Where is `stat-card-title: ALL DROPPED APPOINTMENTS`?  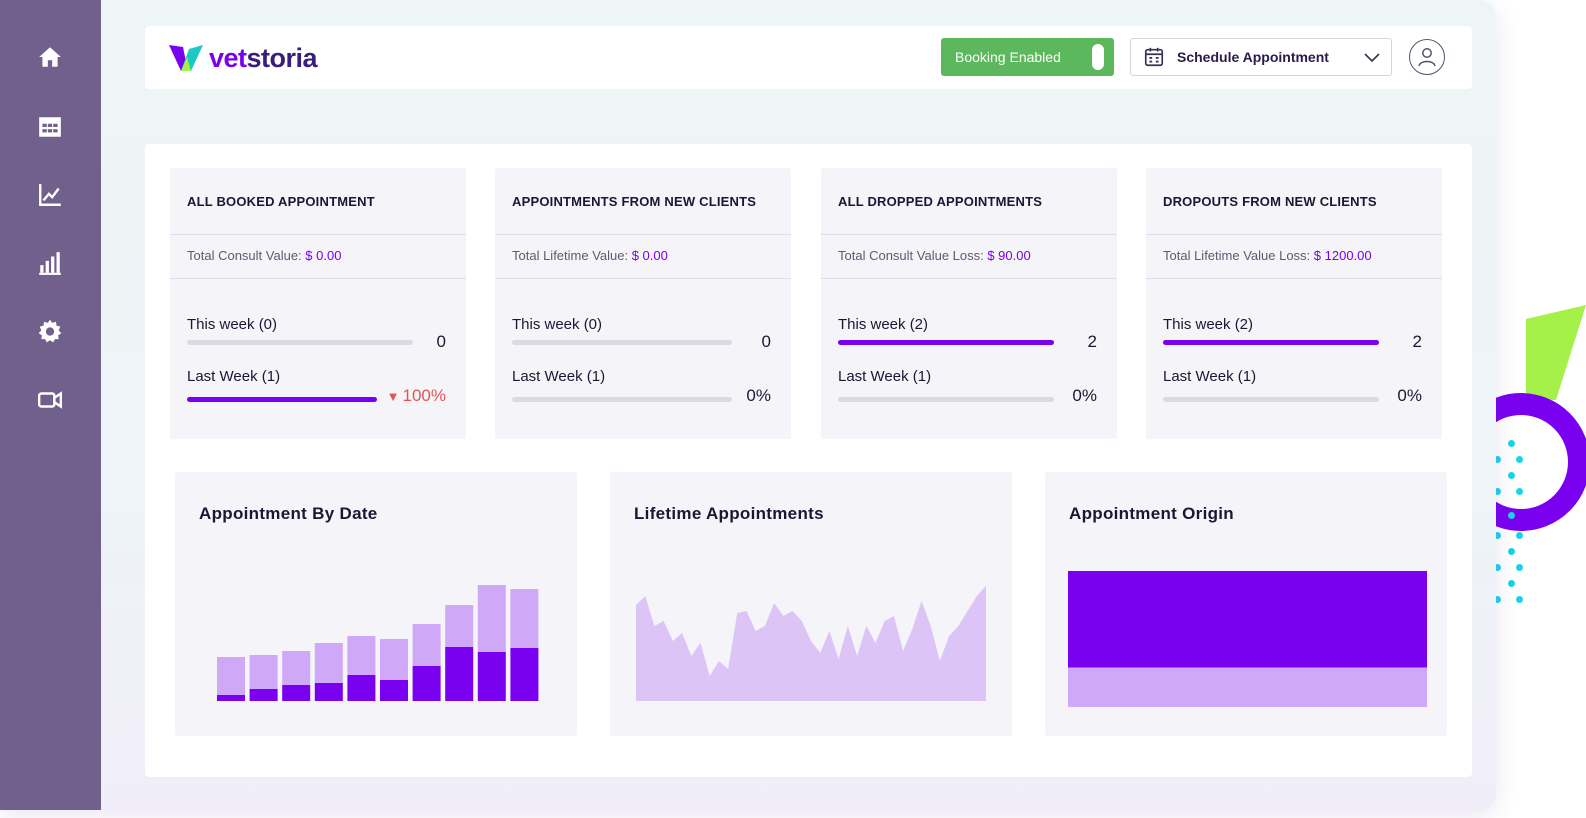
stat-card-title: ALL DROPPED APPOINTMENTS is located at coordinates (940, 201).